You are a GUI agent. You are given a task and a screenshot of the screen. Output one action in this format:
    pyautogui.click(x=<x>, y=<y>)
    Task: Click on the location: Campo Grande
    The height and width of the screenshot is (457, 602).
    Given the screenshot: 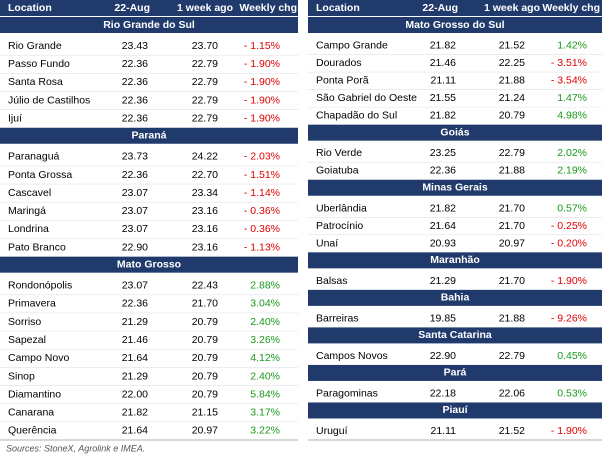 What is the action you would take?
    pyautogui.click(x=352, y=46)
    